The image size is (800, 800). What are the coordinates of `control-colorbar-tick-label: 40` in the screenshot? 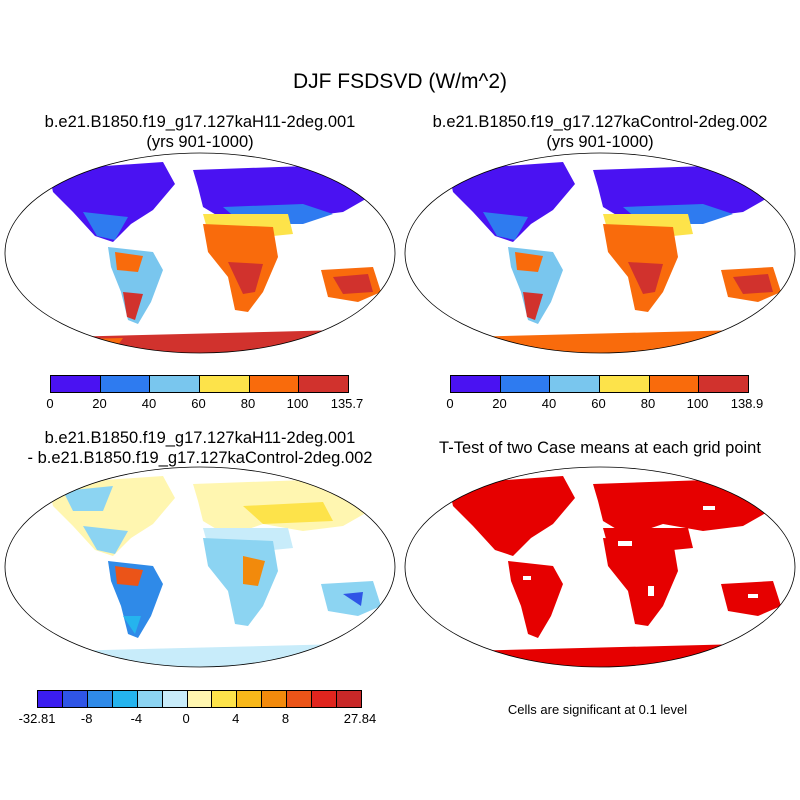 It's located at (549, 403).